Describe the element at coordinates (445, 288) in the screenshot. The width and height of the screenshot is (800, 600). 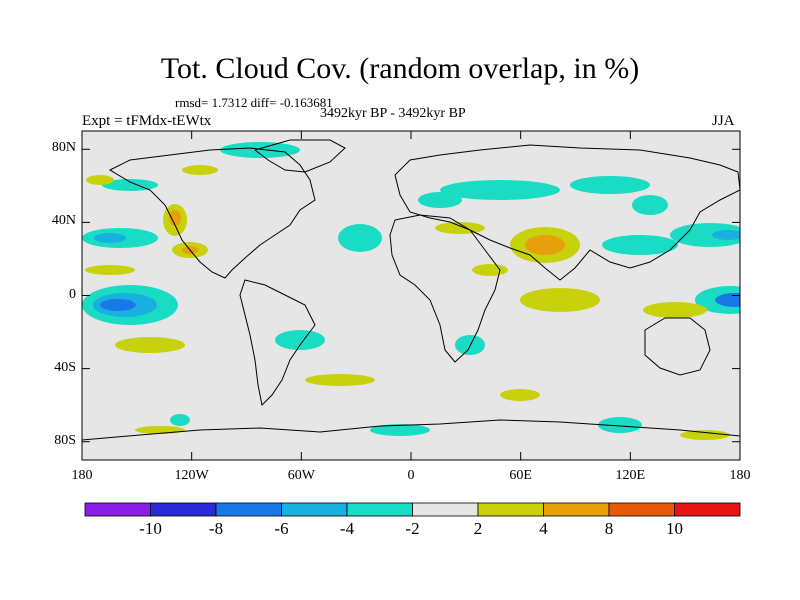
I see `coastline-africa` at that location.